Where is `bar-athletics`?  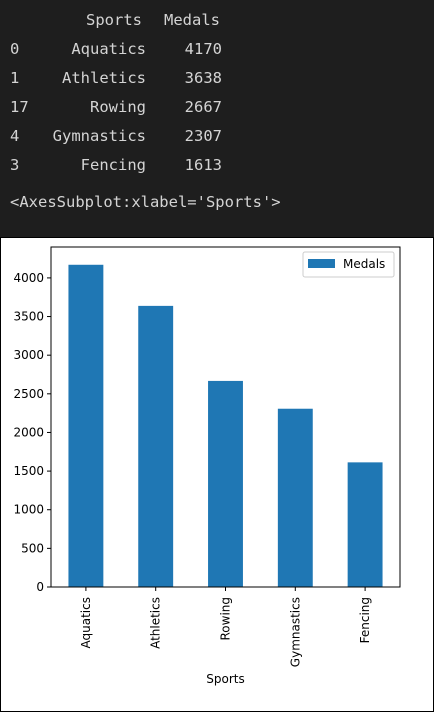
bar-athletics is located at coordinates (156, 446).